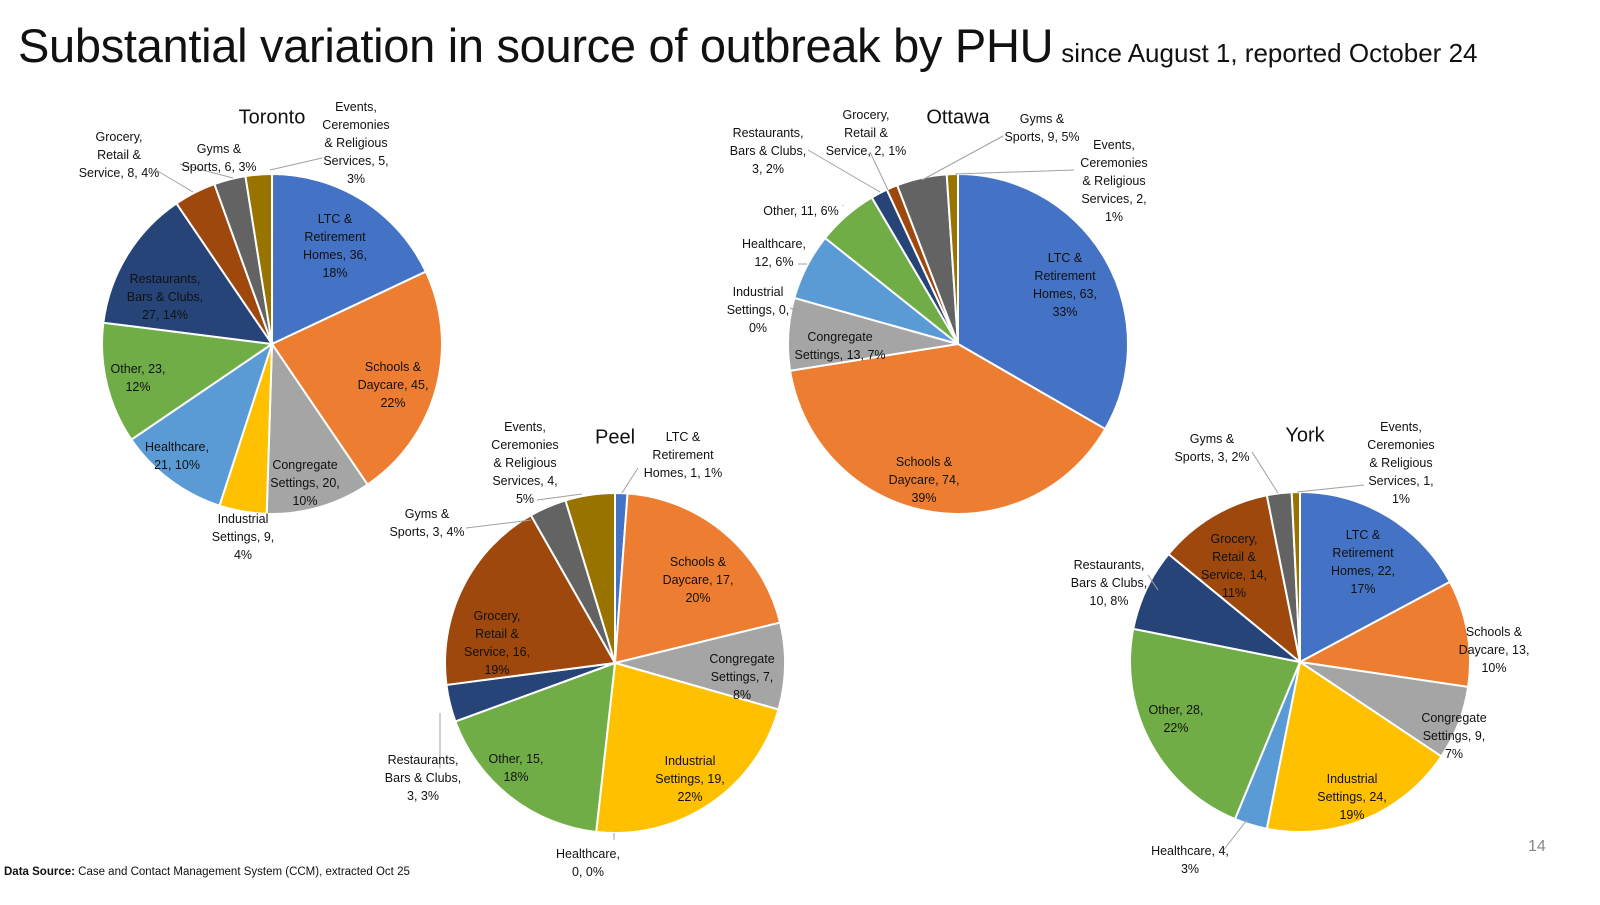 The height and width of the screenshot is (905, 1600). Describe the element at coordinates (687, 747) in the screenshot. I see `peel-slice-industrial` at that location.